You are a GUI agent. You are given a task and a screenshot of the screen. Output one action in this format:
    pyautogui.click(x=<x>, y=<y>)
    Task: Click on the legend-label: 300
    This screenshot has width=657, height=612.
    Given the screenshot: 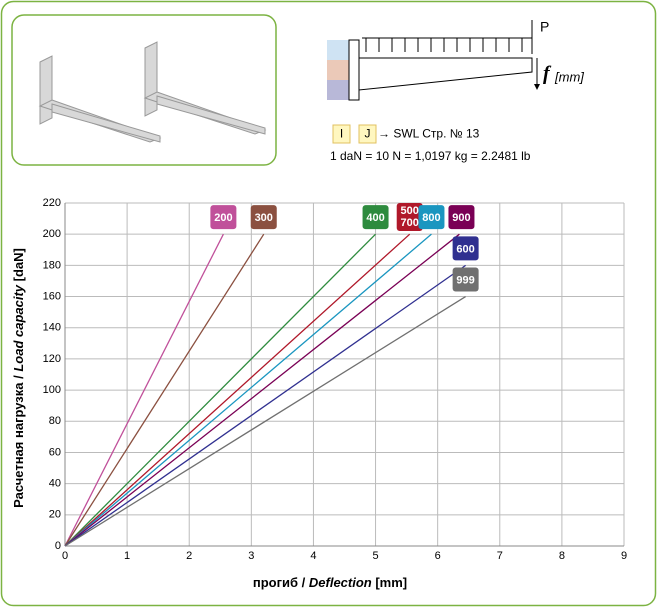 What is the action you would take?
    pyautogui.click(x=264, y=218)
    